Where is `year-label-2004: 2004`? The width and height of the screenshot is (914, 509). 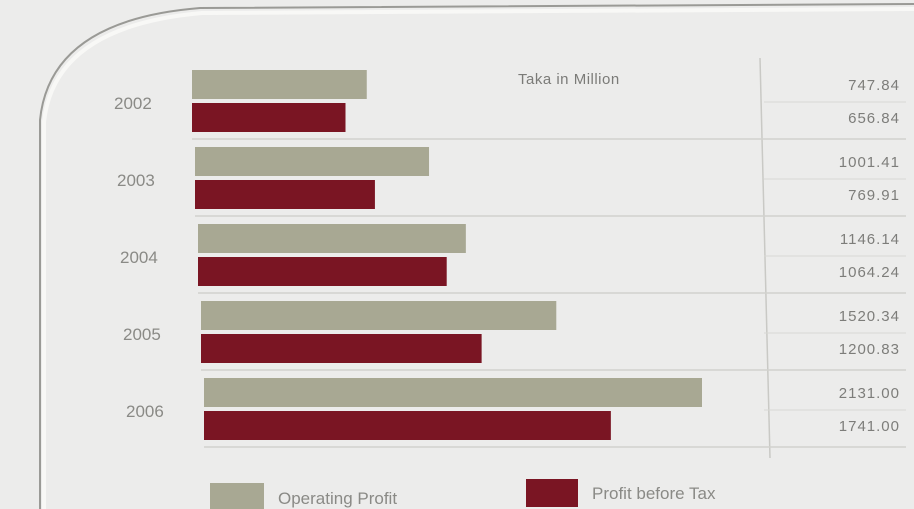 year-label-2004: 2004 is located at coordinates (139, 257).